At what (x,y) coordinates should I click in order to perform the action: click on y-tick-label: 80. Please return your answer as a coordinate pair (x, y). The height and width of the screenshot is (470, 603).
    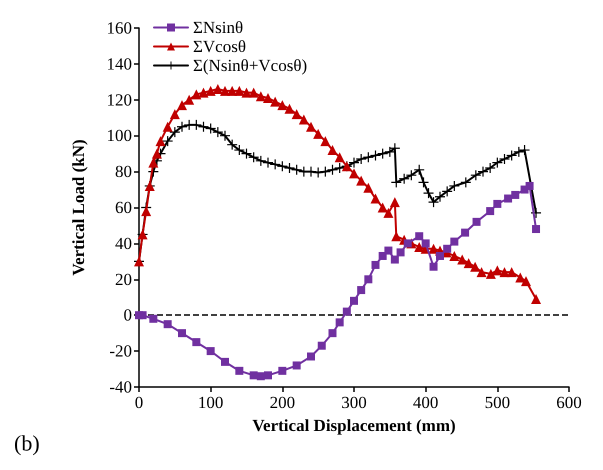
    Looking at the image, I should click on (123, 172).